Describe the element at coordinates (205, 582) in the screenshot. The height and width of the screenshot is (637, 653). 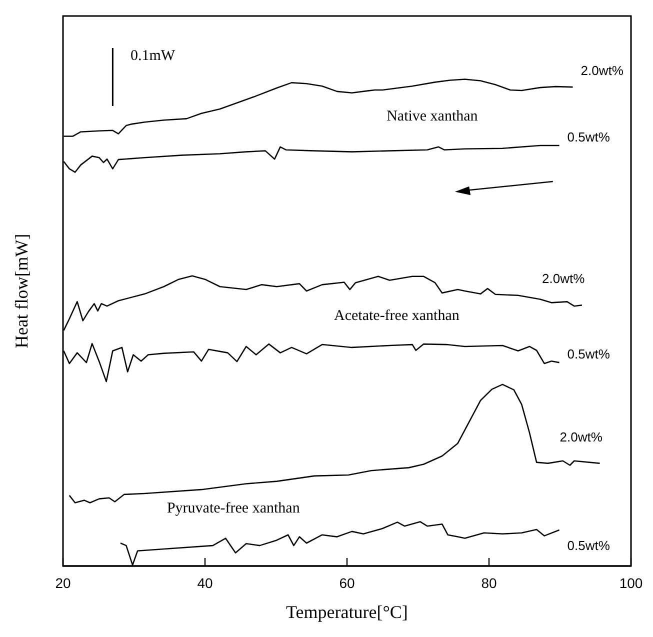
I see `x-tick-label: 40` at that location.